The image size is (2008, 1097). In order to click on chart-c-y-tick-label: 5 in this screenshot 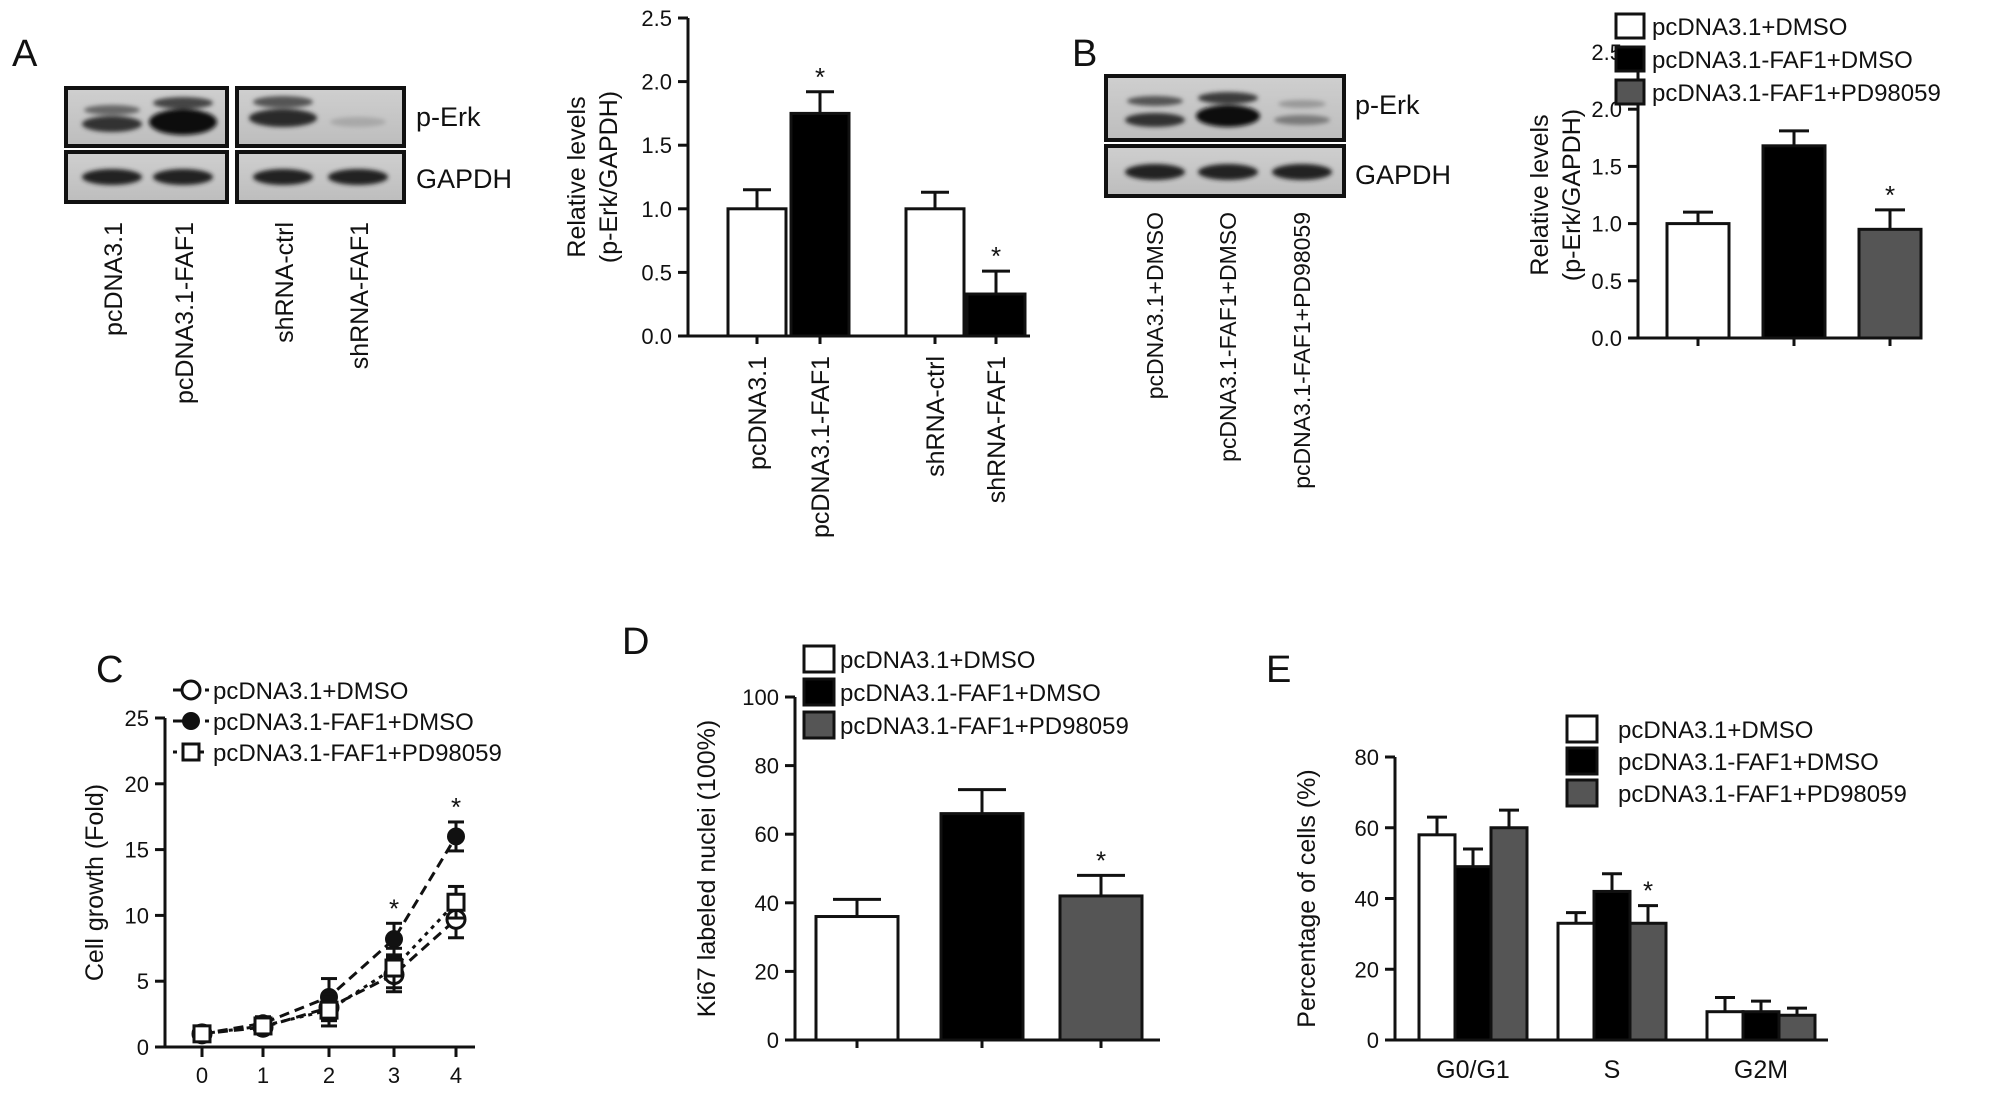, I will do `click(143, 981)`.